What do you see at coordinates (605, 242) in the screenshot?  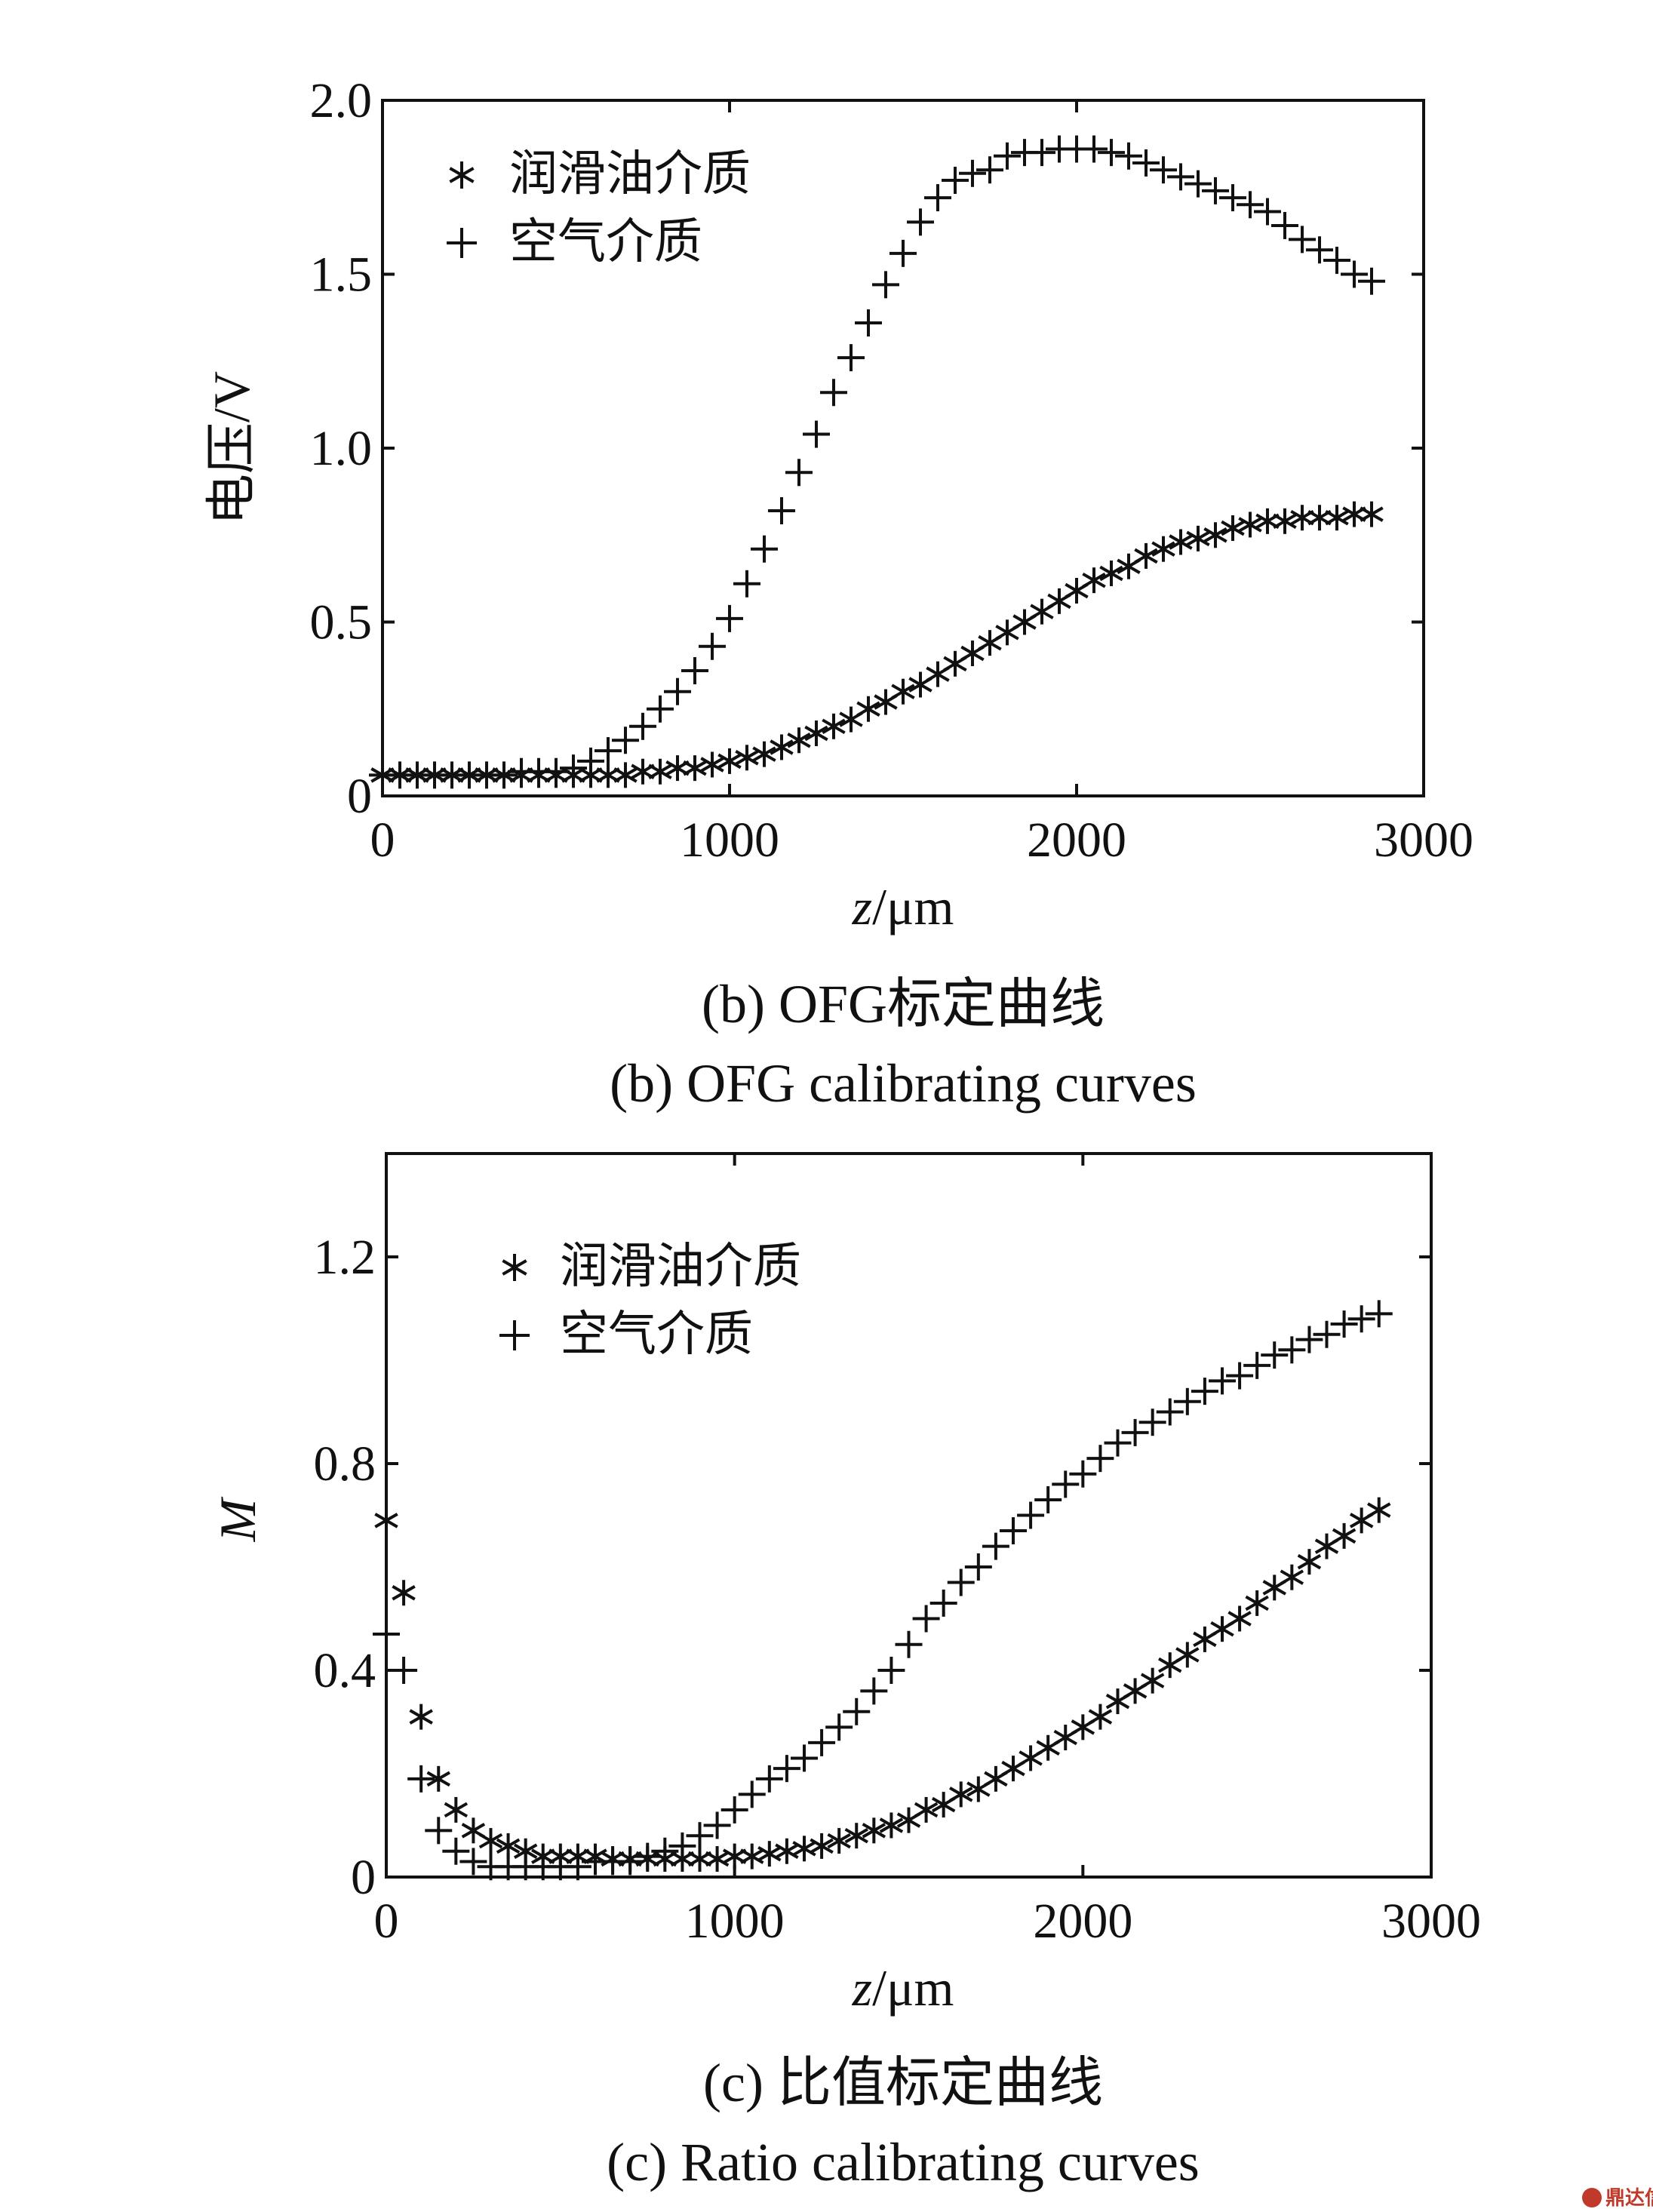 I see `legend-label-air-b: 空气介质` at bounding box center [605, 242].